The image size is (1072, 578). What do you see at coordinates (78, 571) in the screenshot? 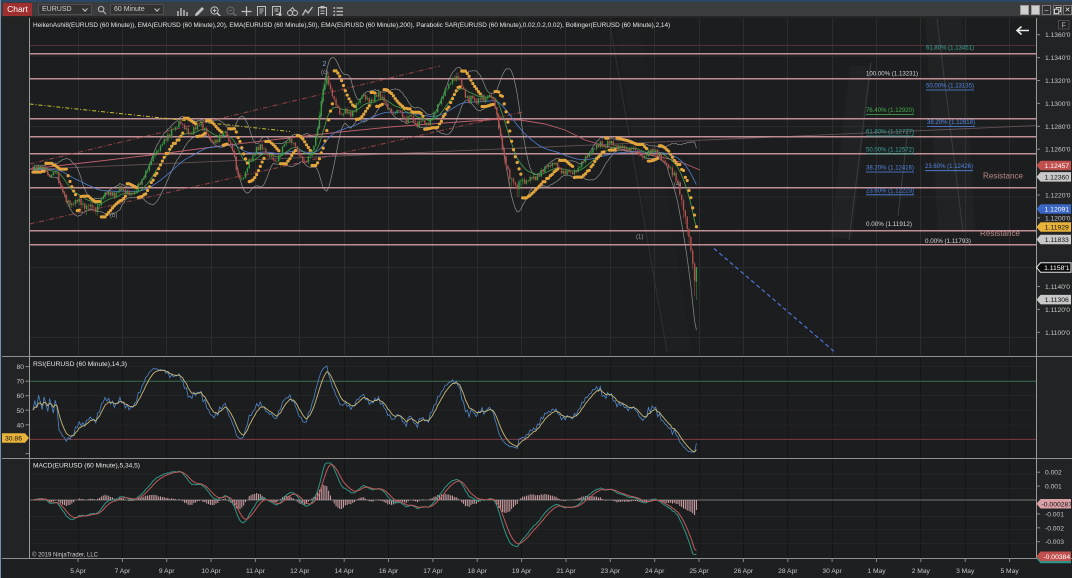
I see `svg-text: 5 Apr` at bounding box center [78, 571].